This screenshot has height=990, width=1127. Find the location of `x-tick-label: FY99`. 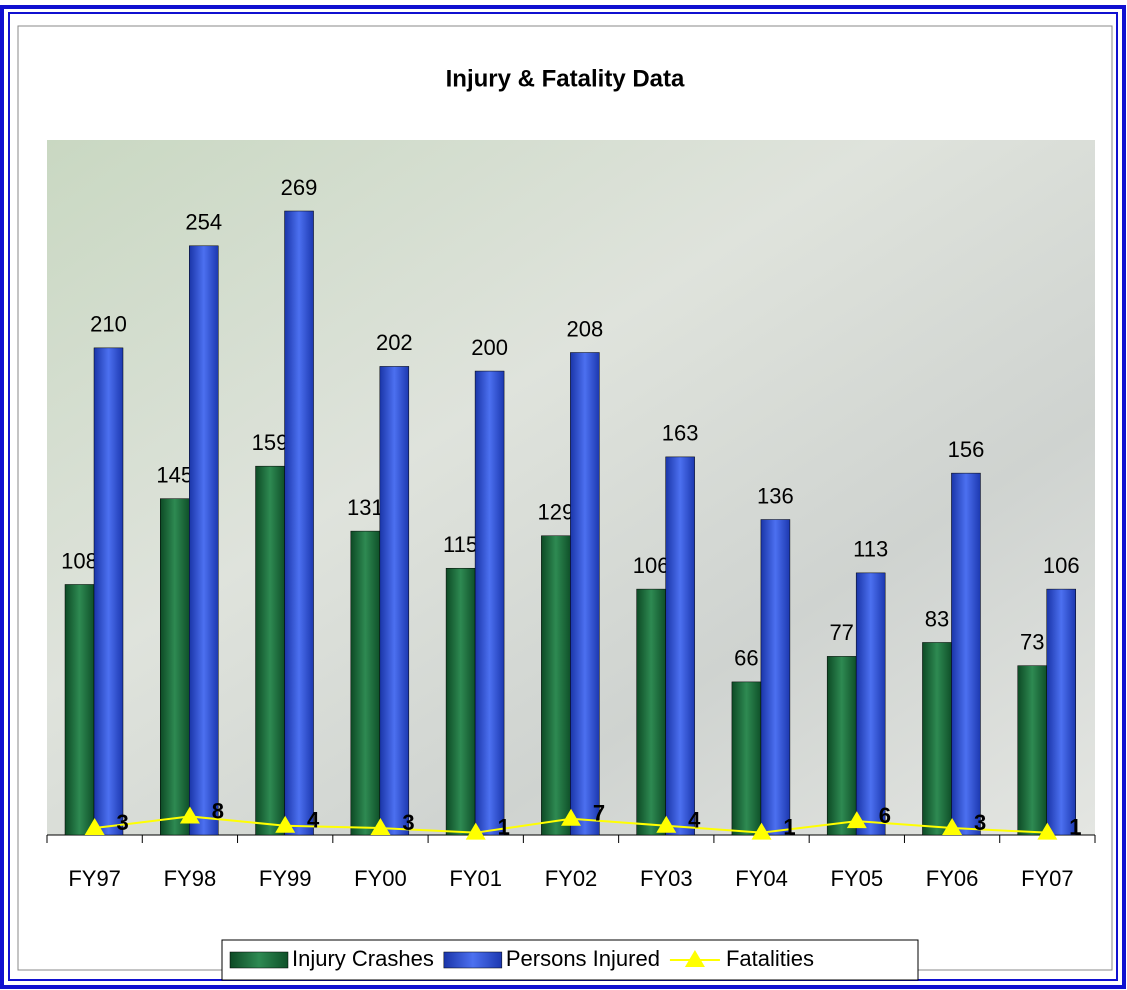

x-tick-label: FY99 is located at coordinates (285, 878).